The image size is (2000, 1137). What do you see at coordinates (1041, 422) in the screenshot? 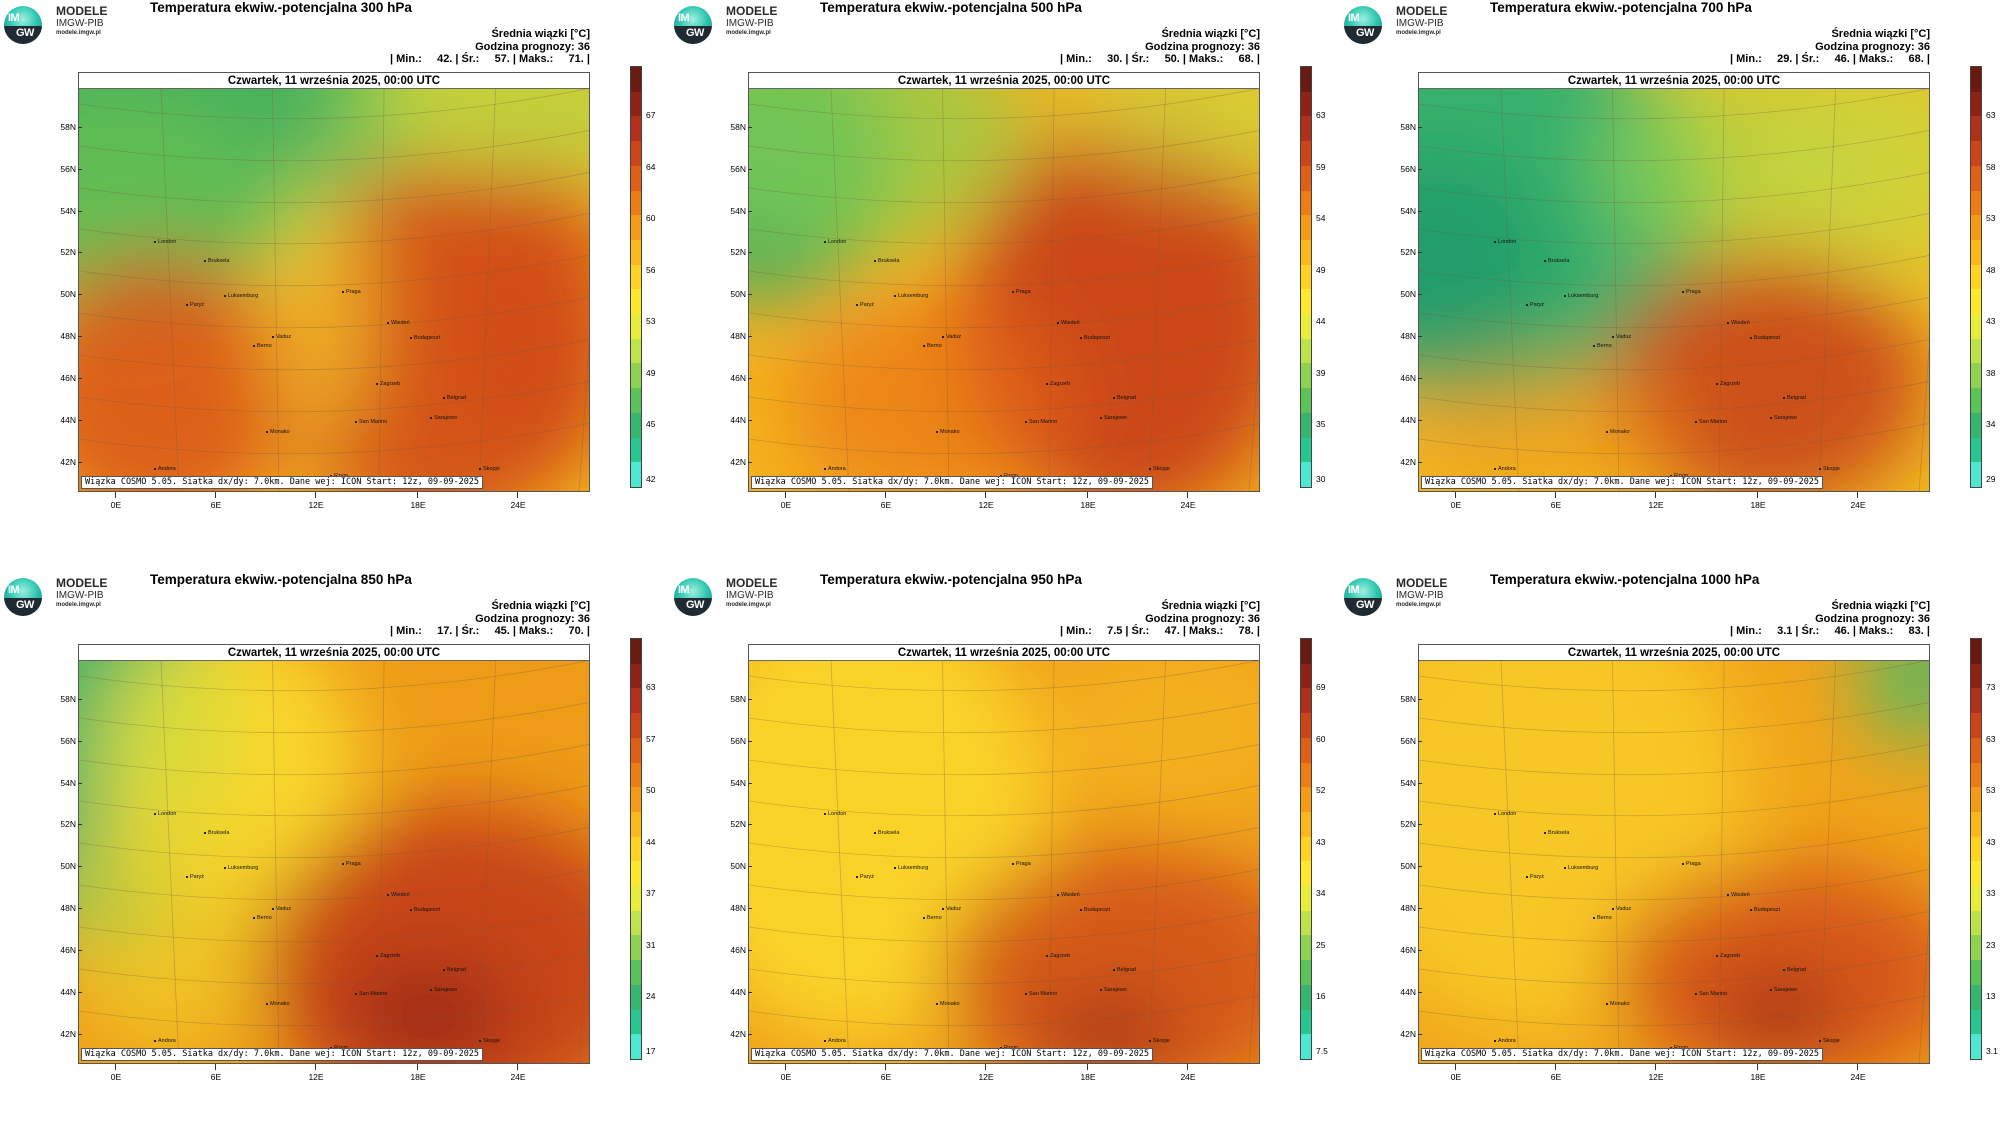
I see `city-label: San Marino` at bounding box center [1041, 422].